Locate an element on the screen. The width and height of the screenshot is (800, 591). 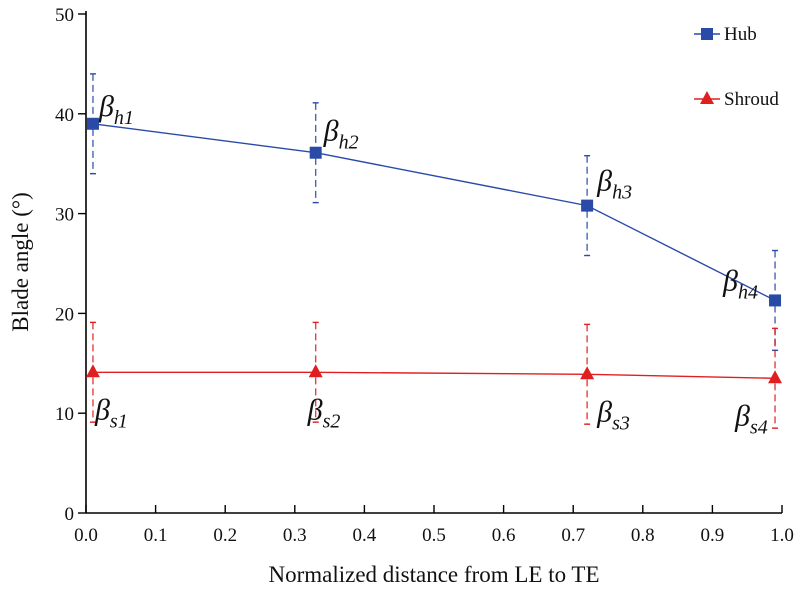
point-annotation: βs1 is located at coordinates (111, 412).